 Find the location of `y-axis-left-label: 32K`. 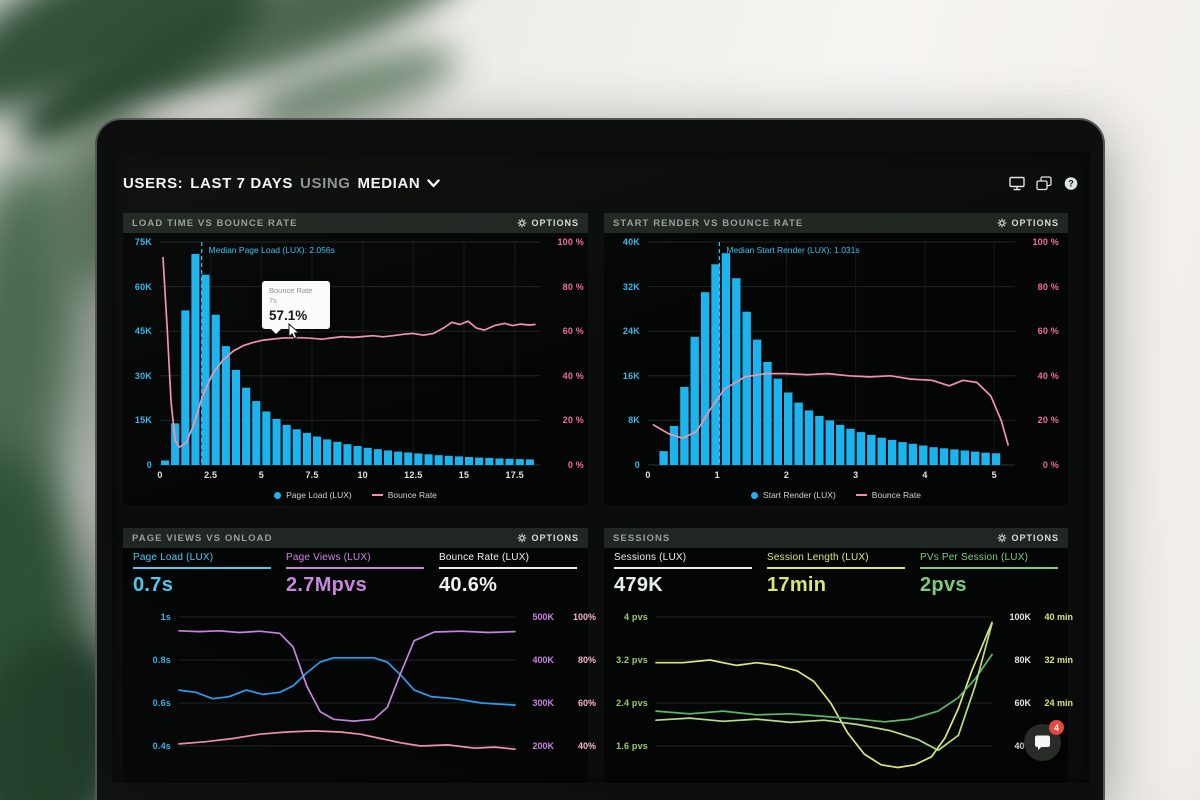

y-axis-left-label: 32K is located at coordinates (631, 286).